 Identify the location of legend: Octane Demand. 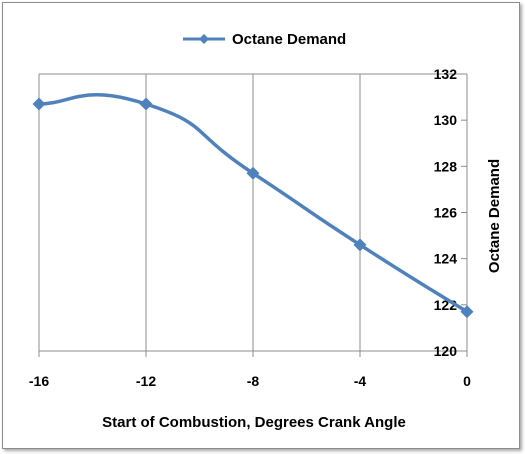
(264, 39).